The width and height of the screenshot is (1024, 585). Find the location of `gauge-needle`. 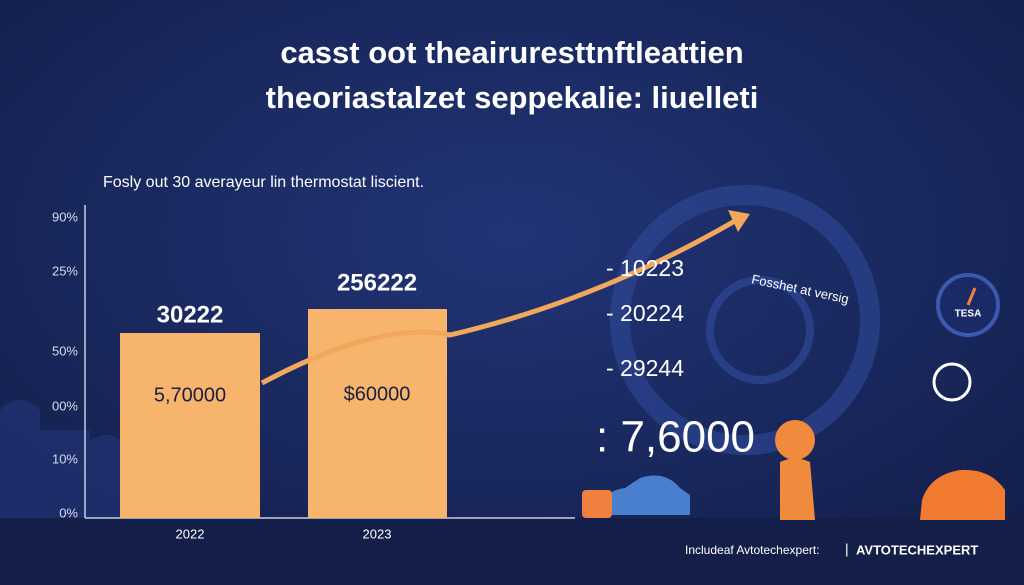

gauge-needle is located at coordinates (971, 296).